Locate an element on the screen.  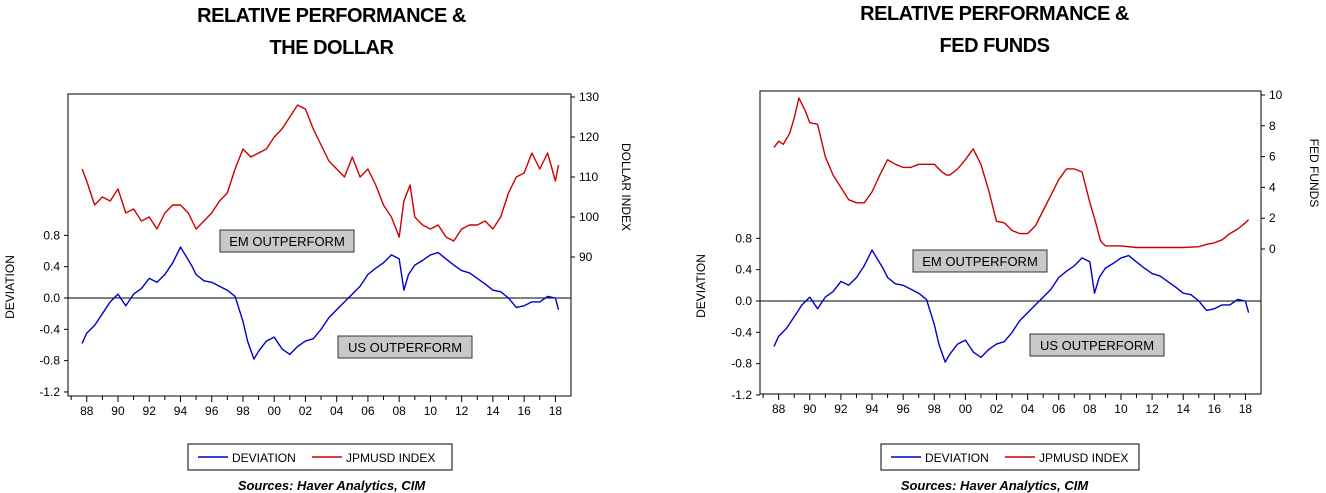
y2-tick-label: 100 is located at coordinates (589, 217).